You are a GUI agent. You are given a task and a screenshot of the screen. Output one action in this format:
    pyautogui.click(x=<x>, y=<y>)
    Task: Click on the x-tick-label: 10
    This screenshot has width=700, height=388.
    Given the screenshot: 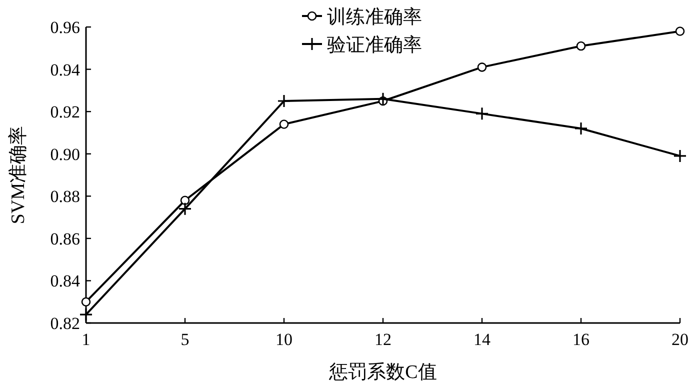 What is the action you would take?
    pyautogui.click(x=284, y=339)
    